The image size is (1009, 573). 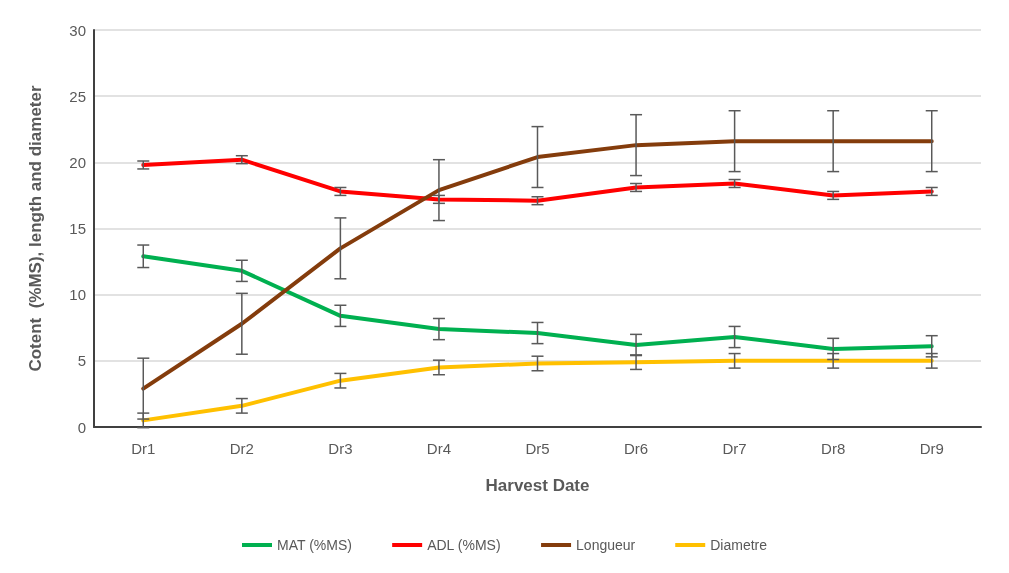 What do you see at coordinates (636, 448) in the screenshot?
I see `x-tick-label: Dr6` at bounding box center [636, 448].